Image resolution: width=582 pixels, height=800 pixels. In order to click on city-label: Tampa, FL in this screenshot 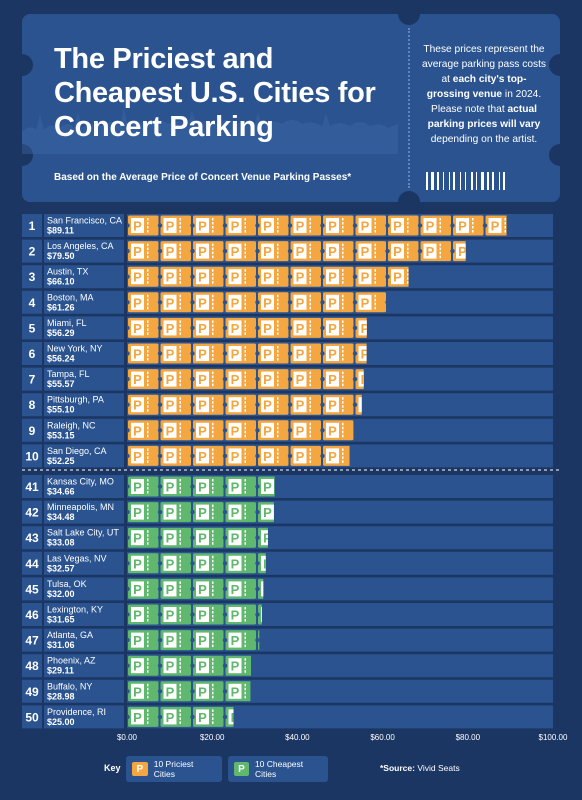, I will do `click(68, 374)`.